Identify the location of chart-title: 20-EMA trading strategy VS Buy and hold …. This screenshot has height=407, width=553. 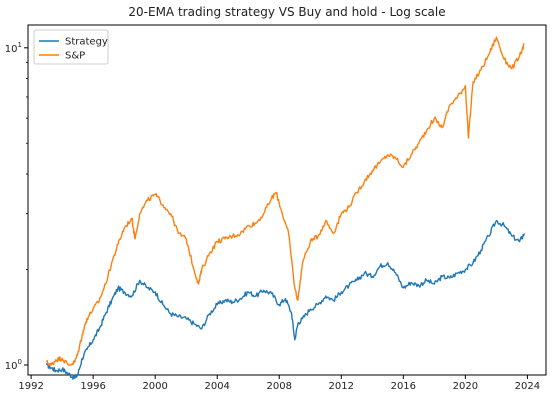
(286, 12).